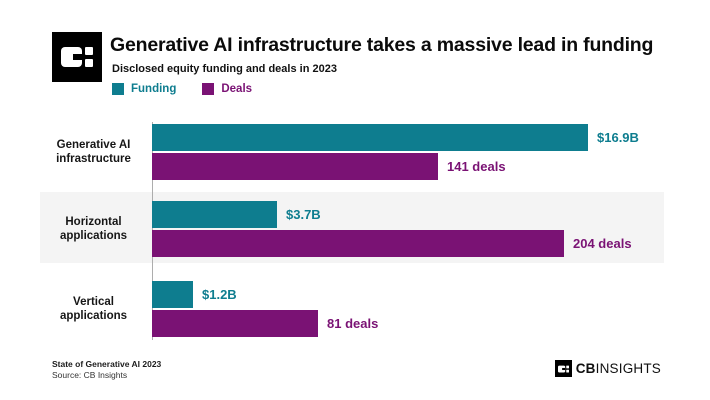 Image resolution: width=710 pixels, height=400 pixels. Describe the element at coordinates (476, 166) in the screenshot. I see `deals-value-label: 141 deals` at that location.